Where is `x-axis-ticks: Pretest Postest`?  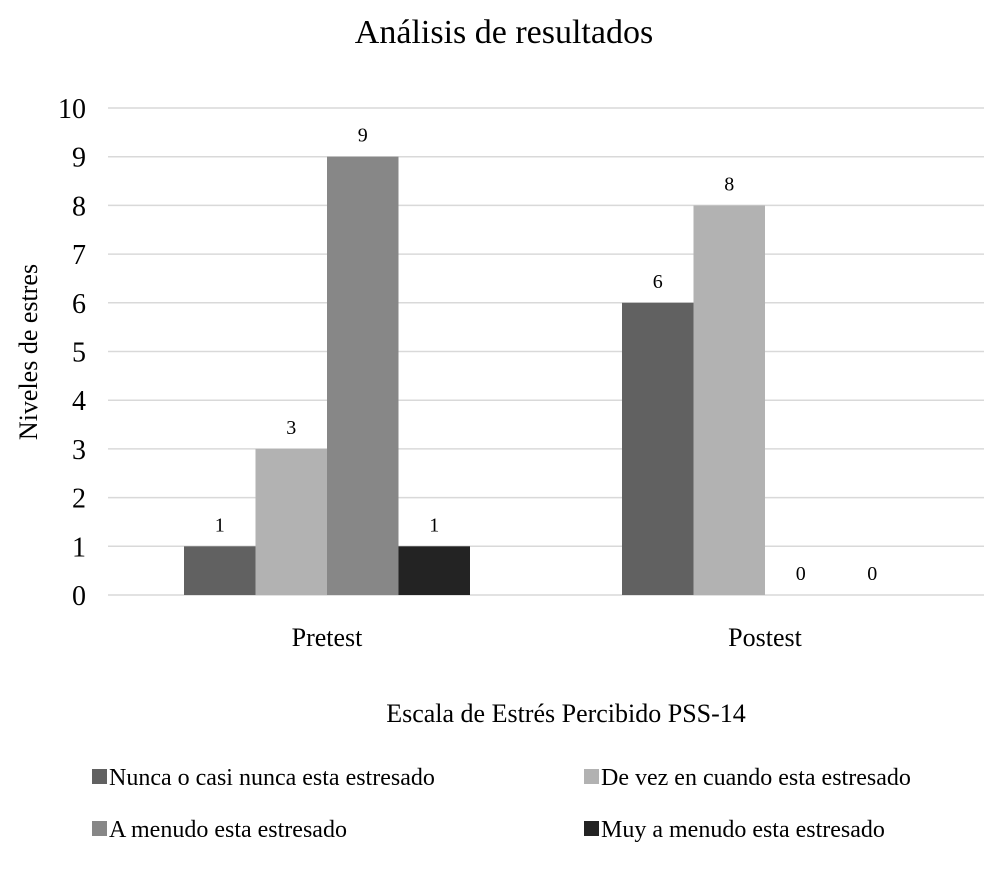 x-axis-ticks: Pretest Postest is located at coordinates (547, 637).